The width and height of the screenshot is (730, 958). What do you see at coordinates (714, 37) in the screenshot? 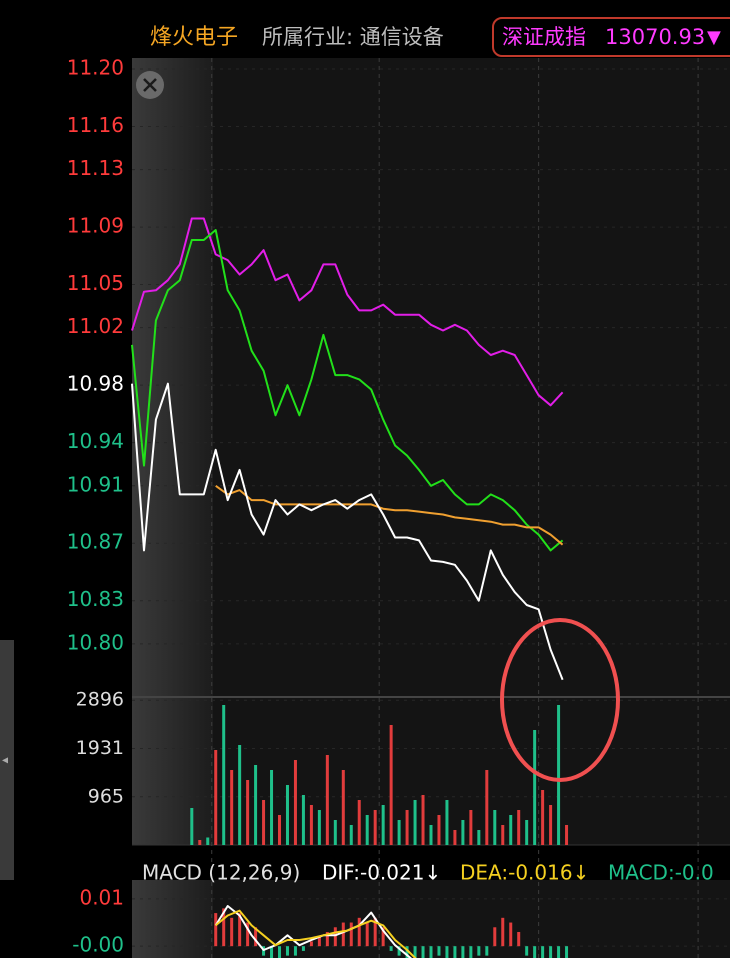
I see `down-arrow: ▼` at bounding box center [714, 37].